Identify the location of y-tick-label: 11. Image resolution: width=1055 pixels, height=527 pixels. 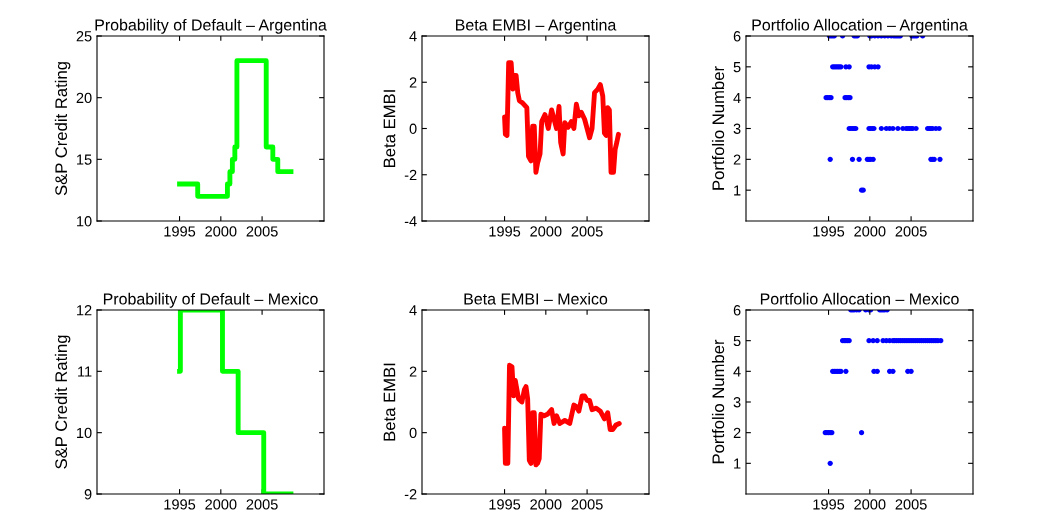
(85, 371).